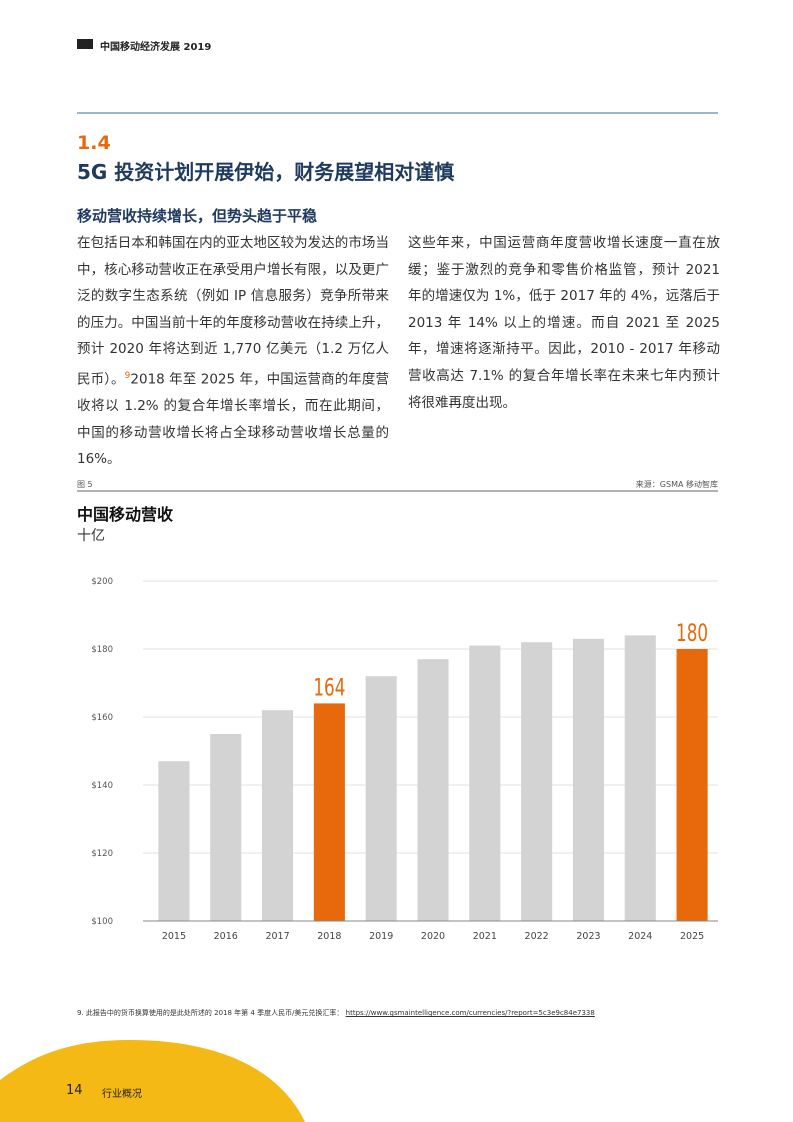 The width and height of the screenshot is (793, 1122). I want to click on section-subtitle: 移动营收持续增长，但势头趋于平稳, so click(197, 216).